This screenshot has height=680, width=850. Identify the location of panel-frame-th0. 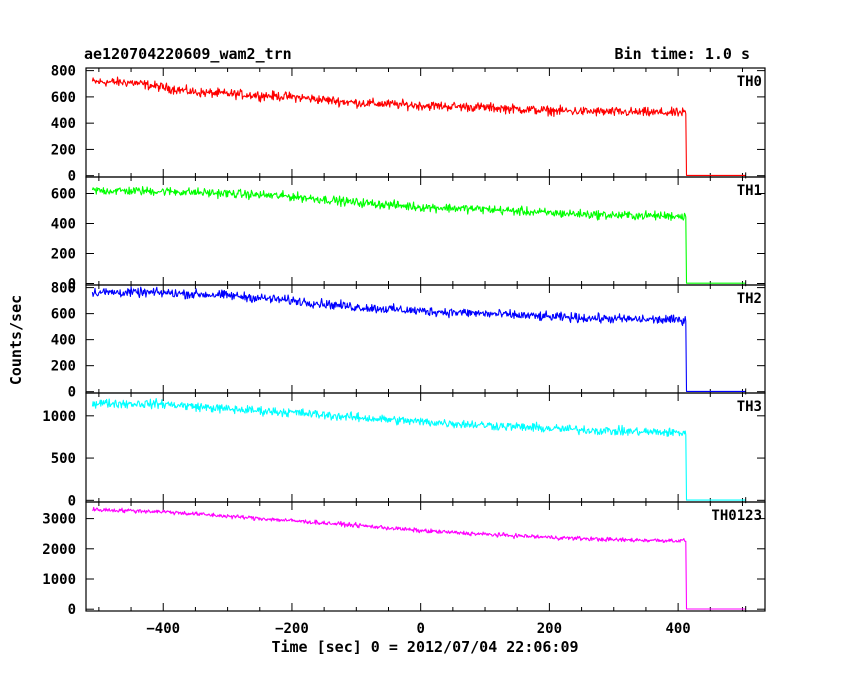
(425, 122).